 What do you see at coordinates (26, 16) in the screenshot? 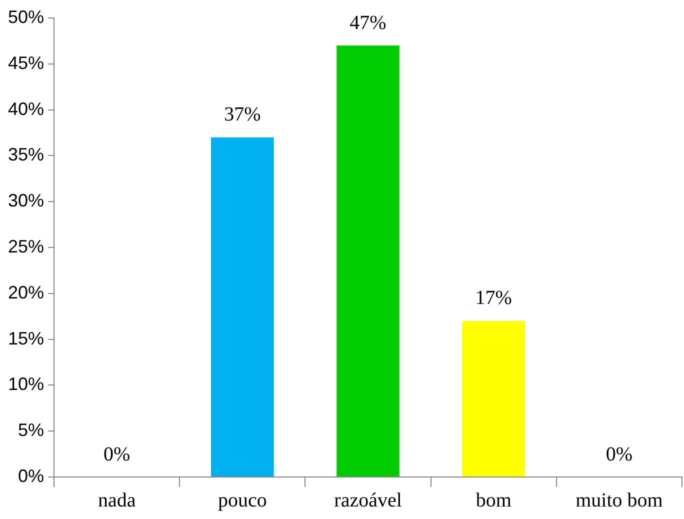
I see `y-tick-label: 50%` at bounding box center [26, 16].